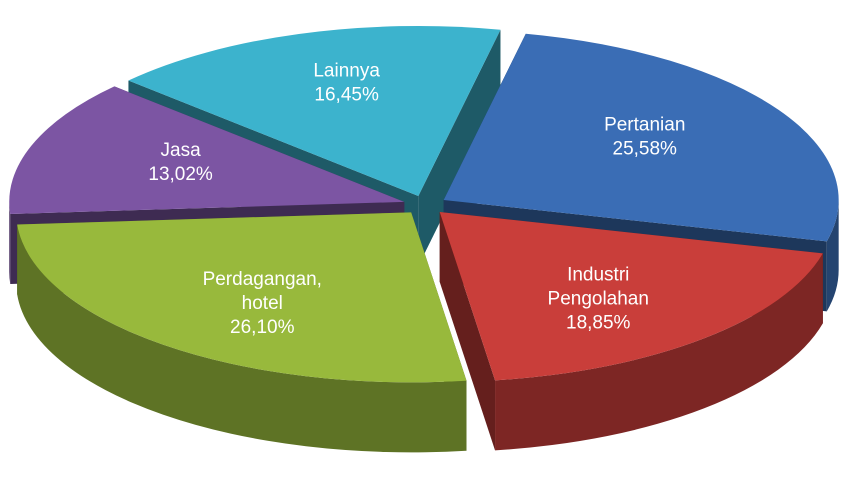 The image size is (841, 490). What do you see at coordinates (598, 299) in the screenshot?
I see `slice-label-line: Pengolahan` at bounding box center [598, 299].